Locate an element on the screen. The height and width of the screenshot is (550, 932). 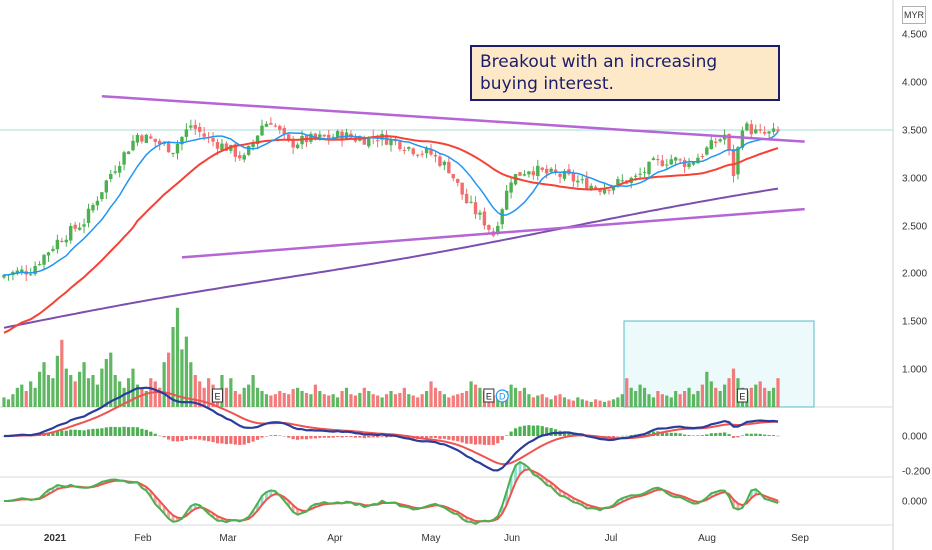
currency-label: MYR is located at coordinates (914, 15).